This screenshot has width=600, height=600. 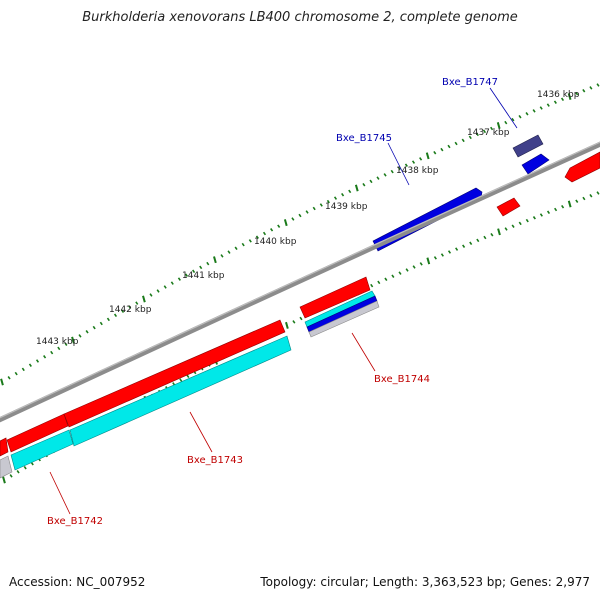 I want to click on gene-bxe-b1742, so click(x=37, y=433).